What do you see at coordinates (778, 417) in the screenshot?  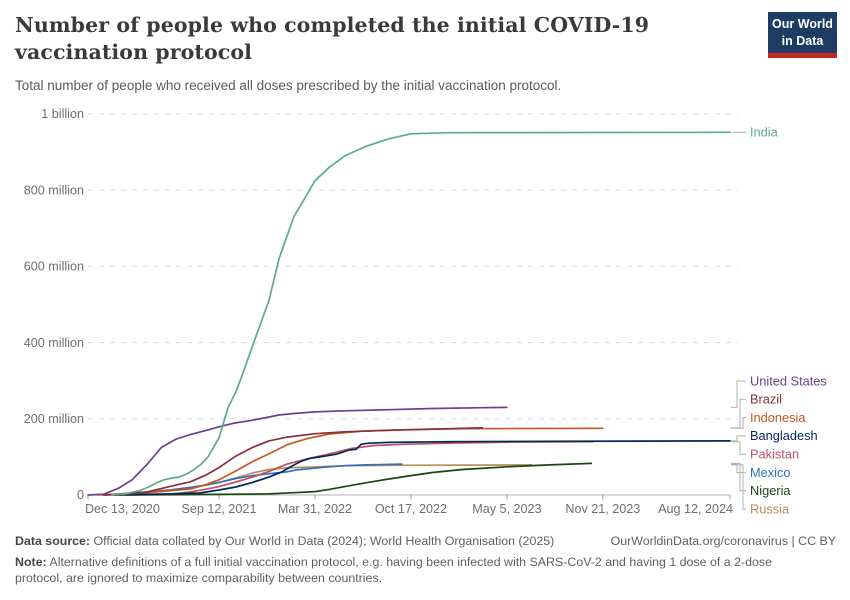 I see `legend-label-indonesia: Indonesia` at bounding box center [778, 417].